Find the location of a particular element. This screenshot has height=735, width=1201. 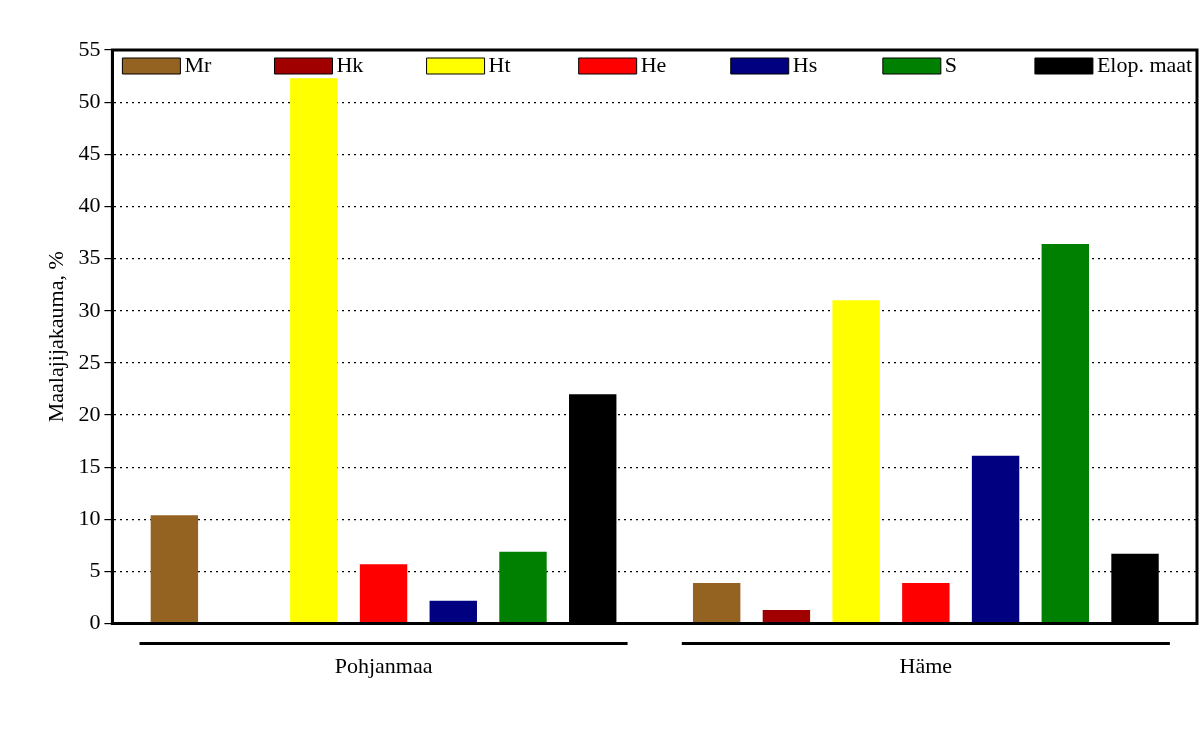

y-tick-label: 45 is located at coordinates (89, 153).